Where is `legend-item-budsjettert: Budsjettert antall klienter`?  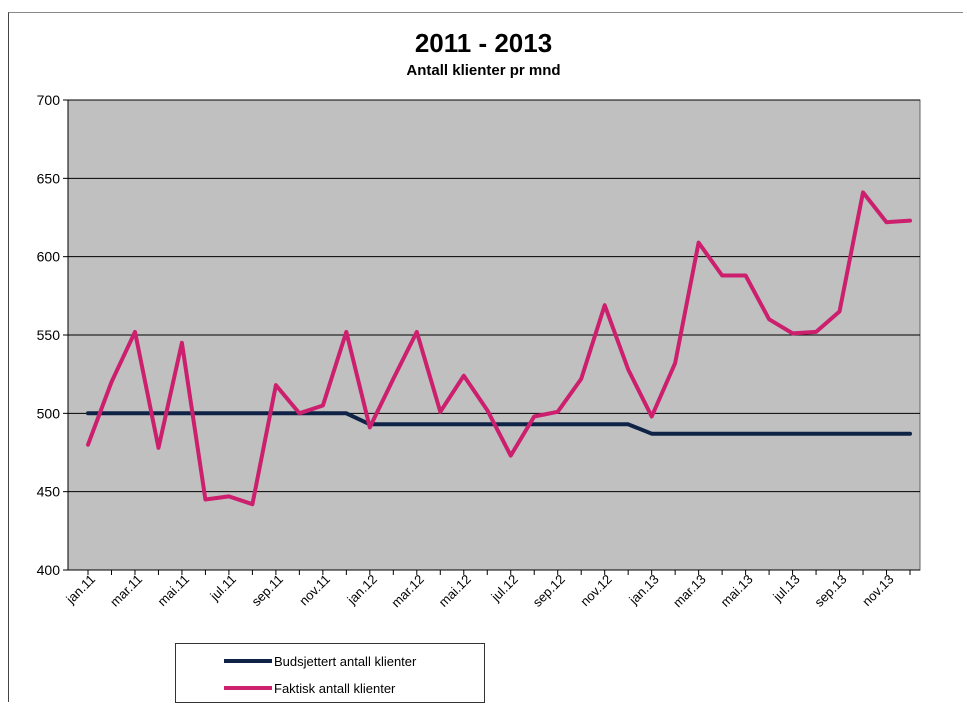
legend-item-budsjettert: Budsjettert antall klienter is located at coordinates (320, 661).